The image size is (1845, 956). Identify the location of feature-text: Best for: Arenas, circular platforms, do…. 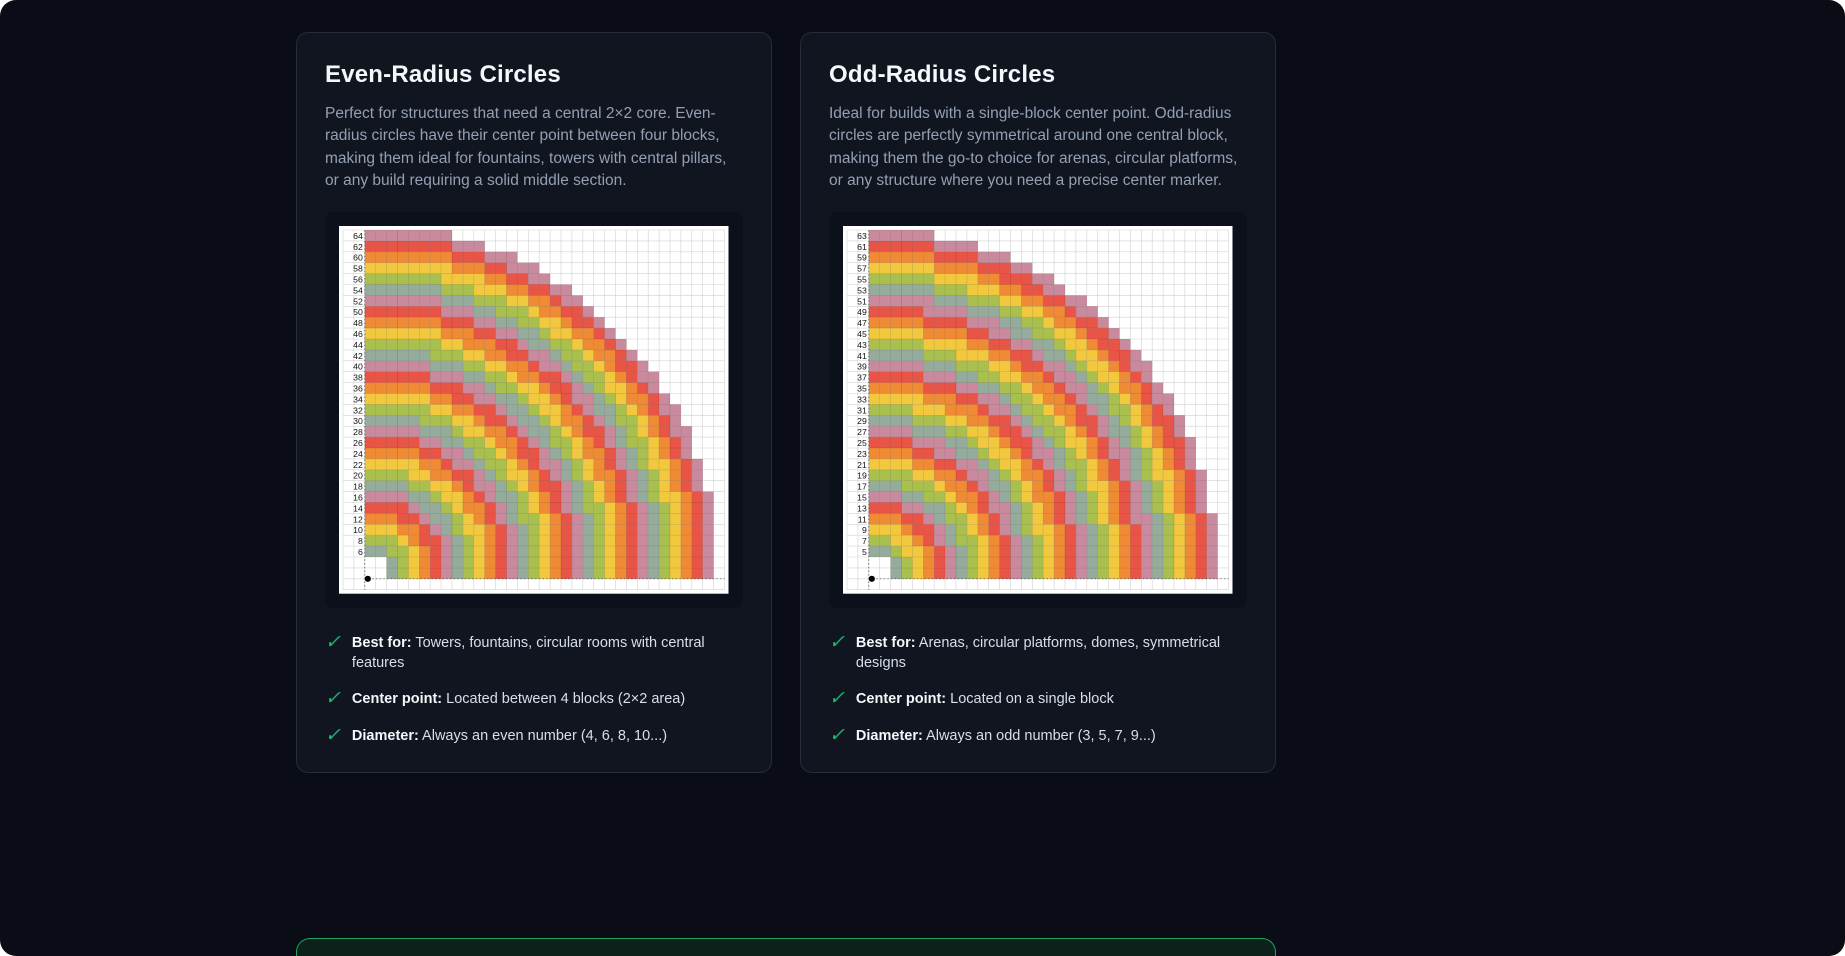
(1051, 652).